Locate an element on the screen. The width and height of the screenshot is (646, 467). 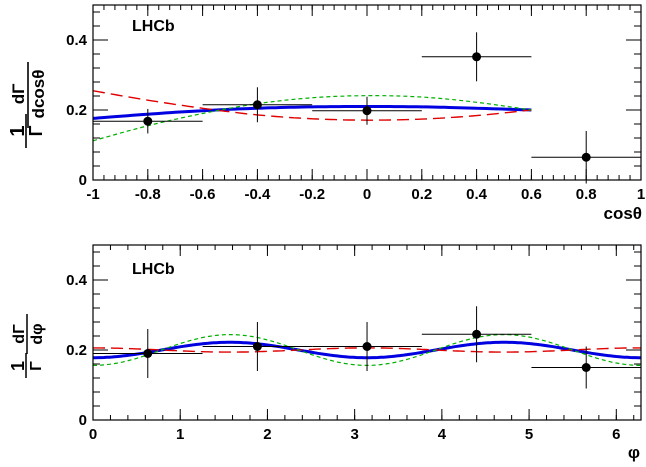
x-tick-label: -0.6 is located at coordinates (203, 194).